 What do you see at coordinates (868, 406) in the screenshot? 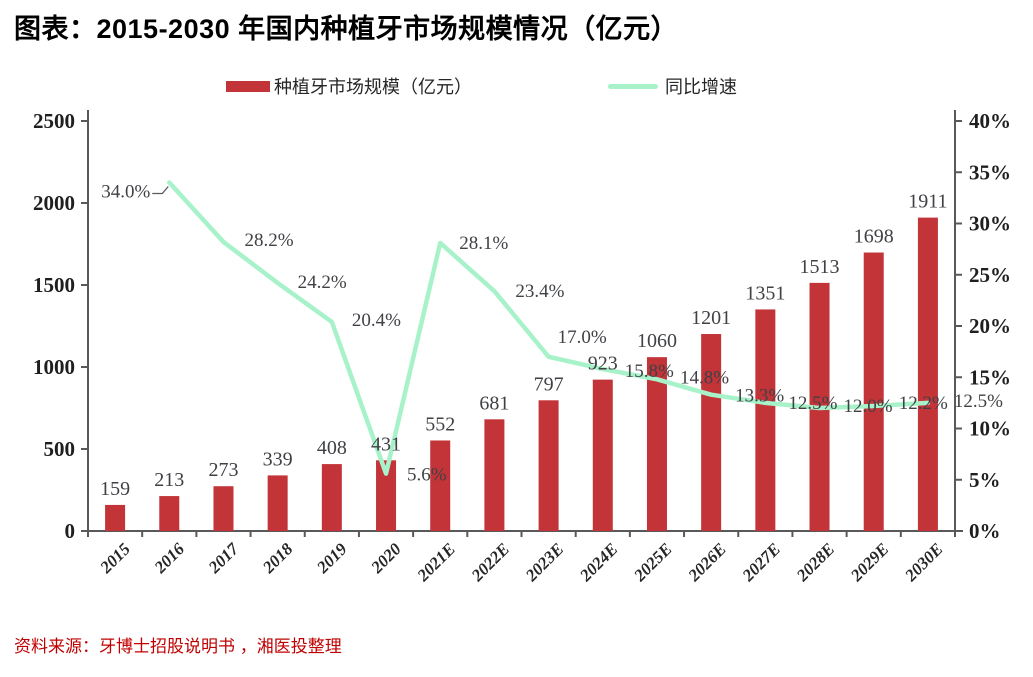
I see `growth-rate-label: 12.0%` at bounding box center [868, 406].